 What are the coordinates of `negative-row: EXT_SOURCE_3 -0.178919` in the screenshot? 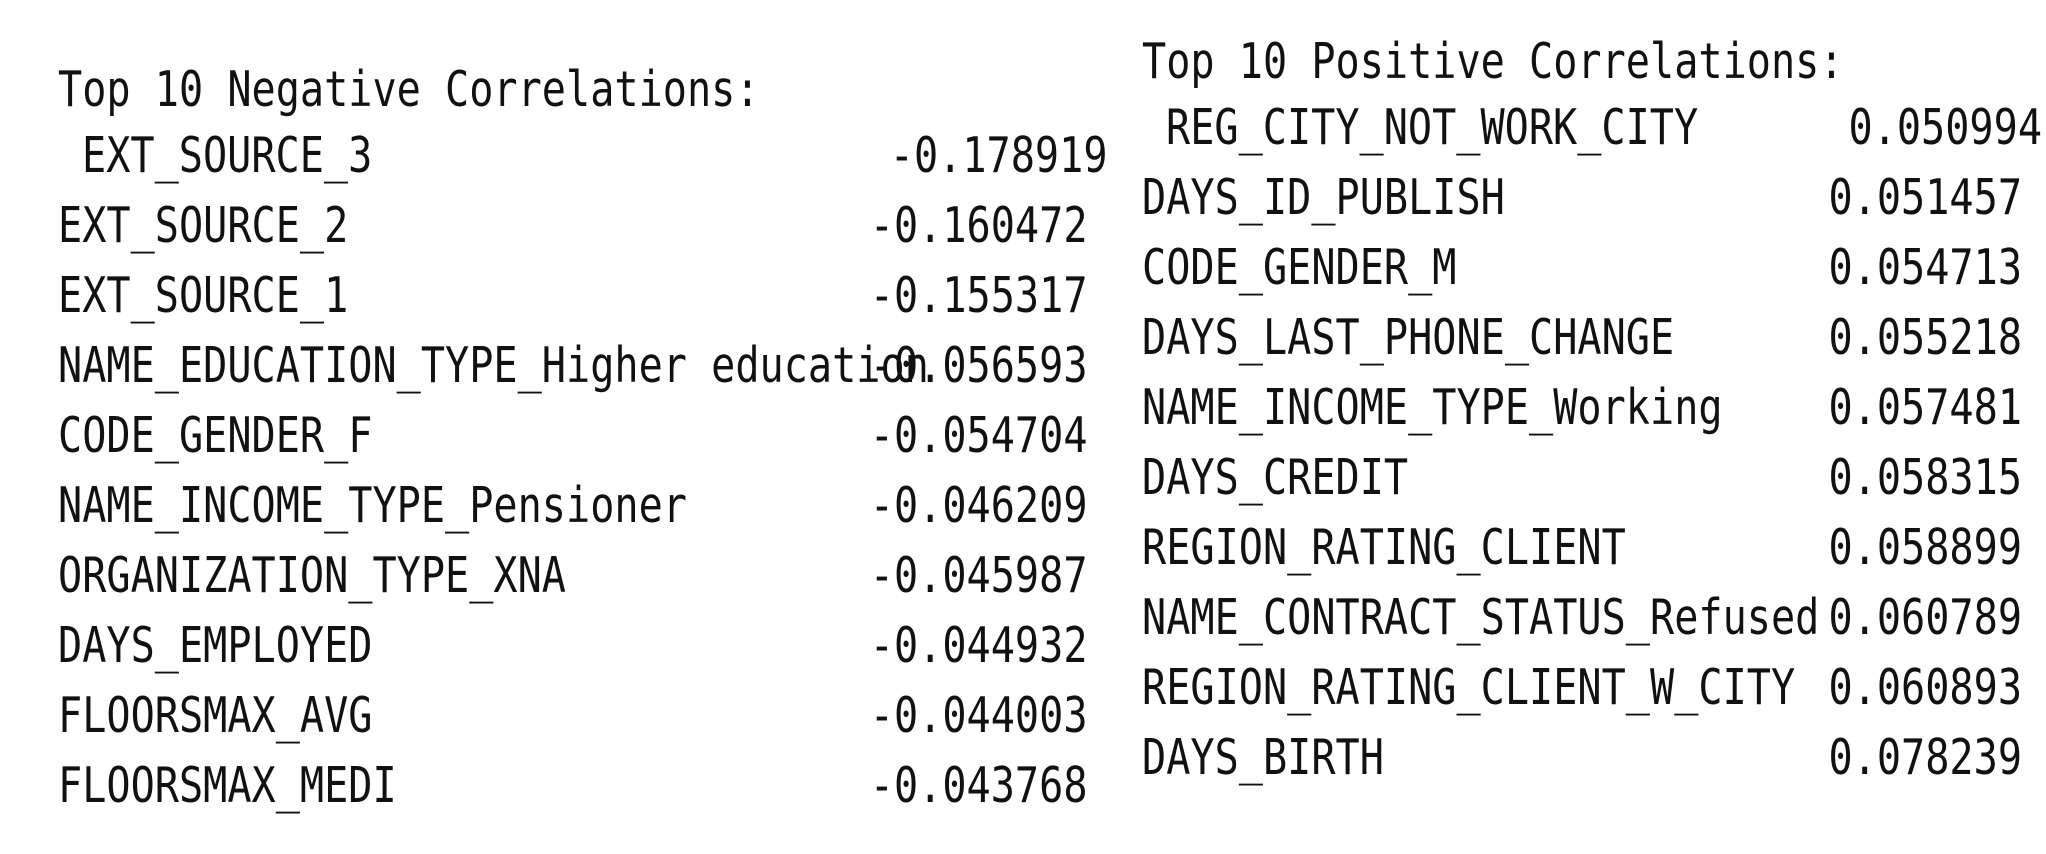 It's located at (583, 161).